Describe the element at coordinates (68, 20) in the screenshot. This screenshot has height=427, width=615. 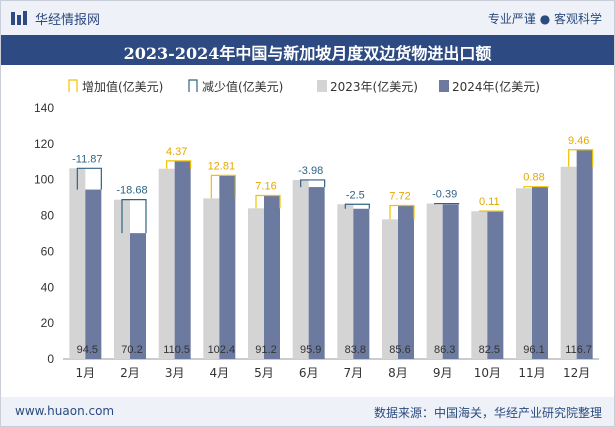
I see `site-name: 华经情报网` at that location.